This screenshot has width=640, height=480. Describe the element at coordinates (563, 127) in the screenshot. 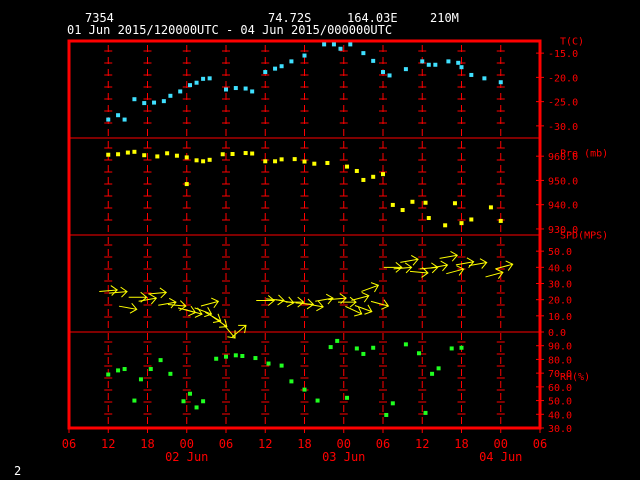

I see `y-tick-label: -30.0` at that location.